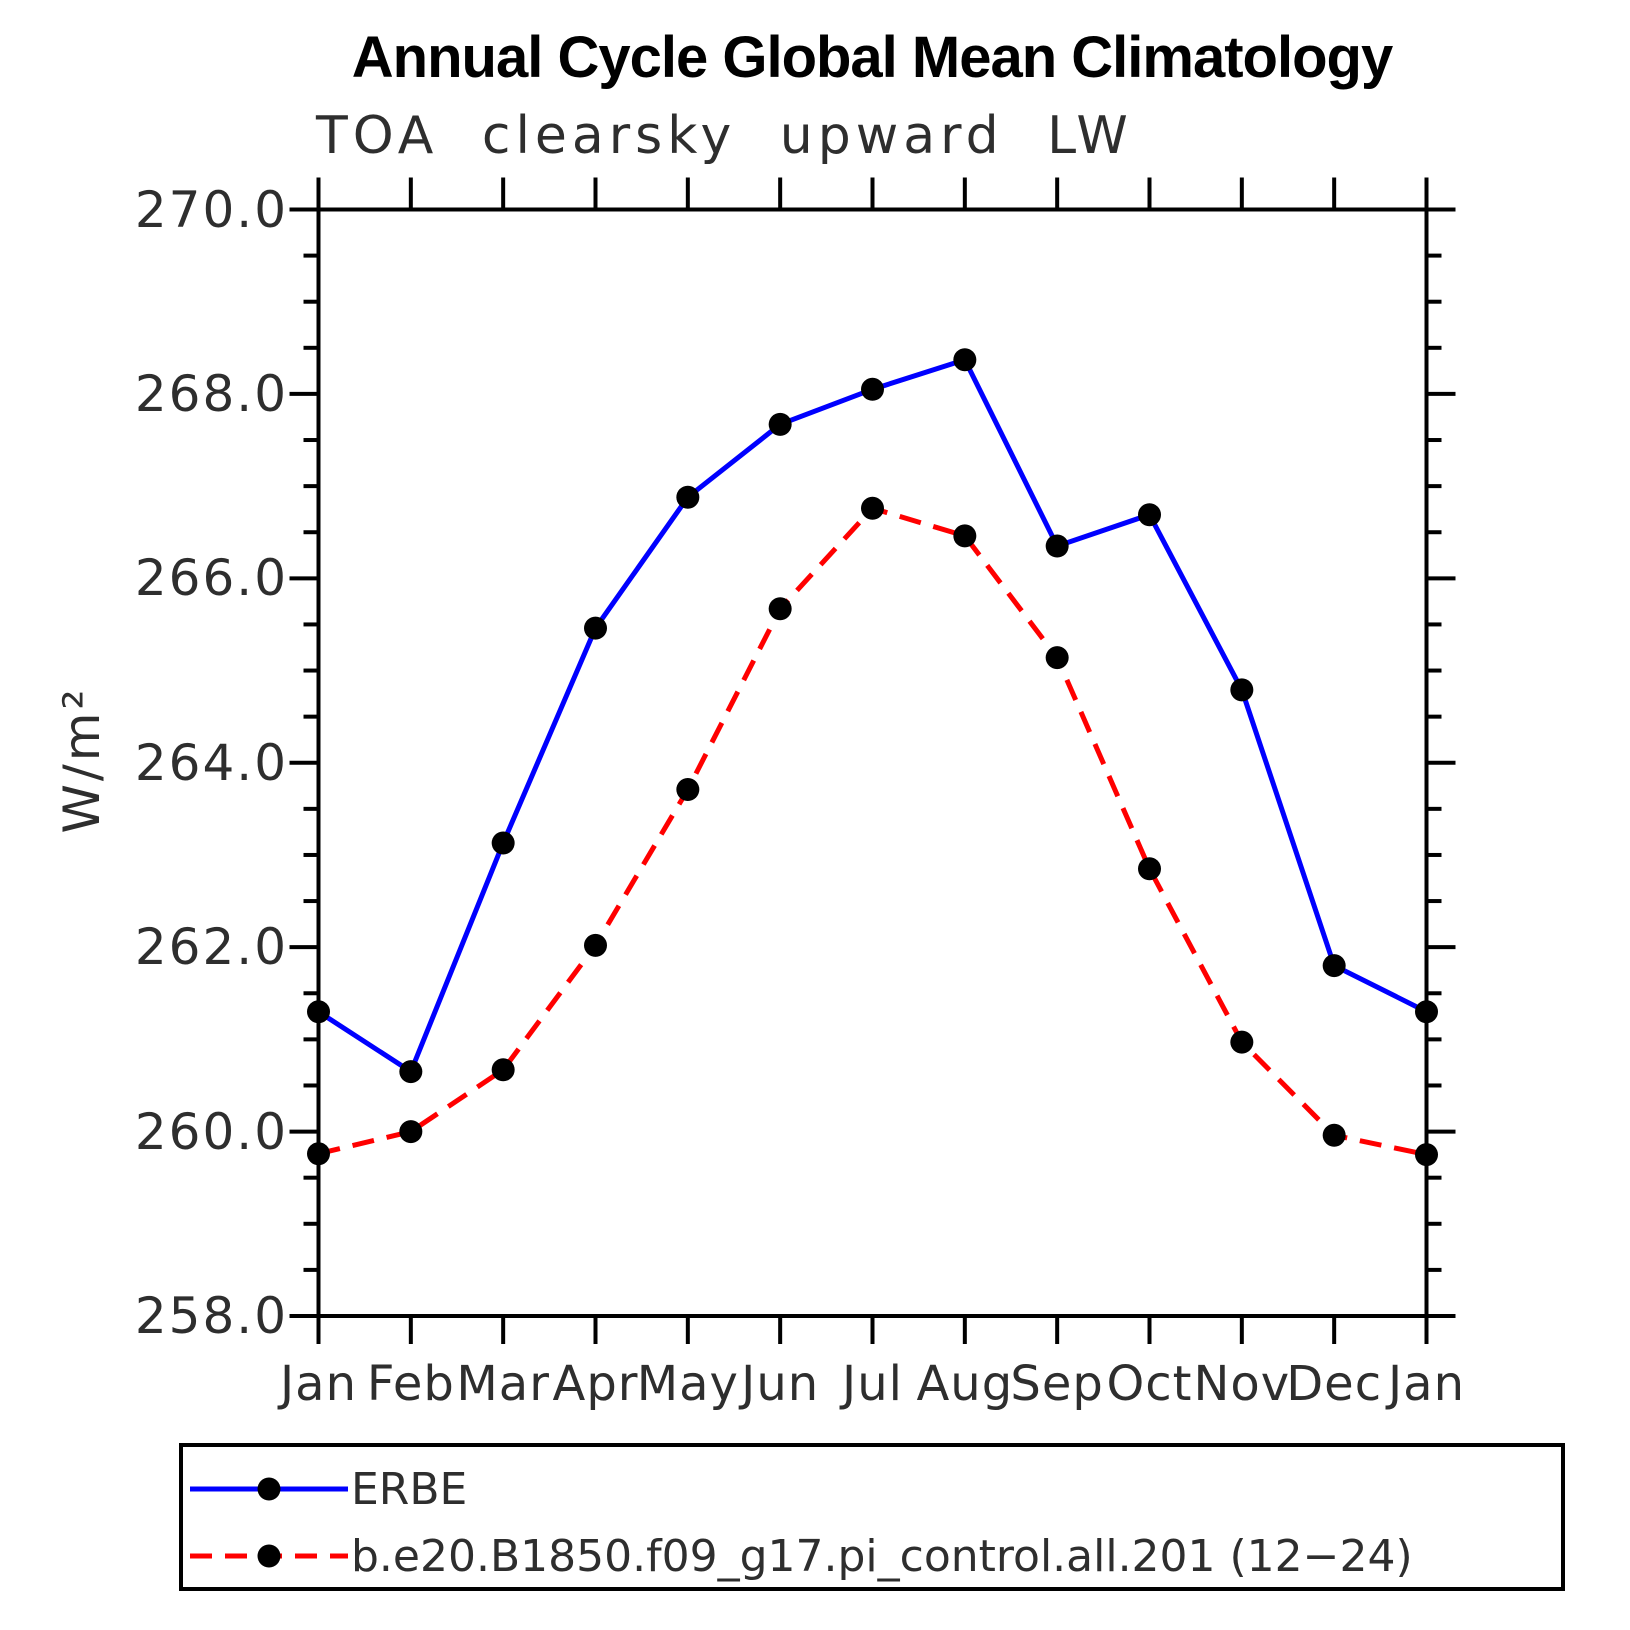  I want to click on chart-title: Annual Cycle Global Mean Climatology, so click(872, 57).